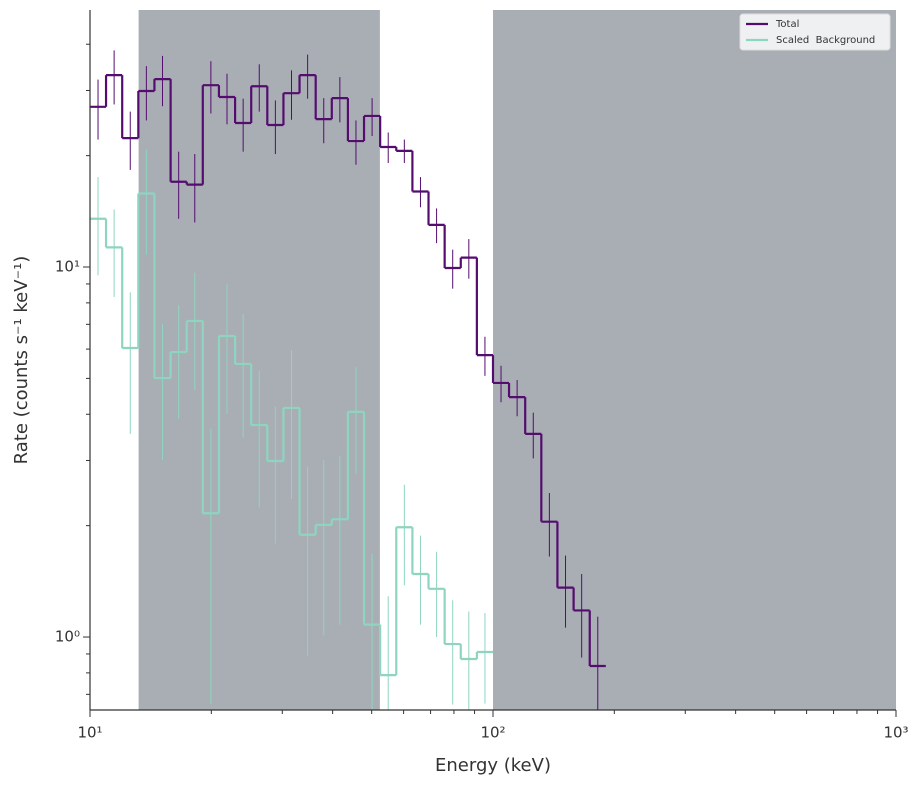 Image resolution: width=921 pixels, height=786 pixels. I want to click on y-axis-label: Rate (counts s⁻¹ keV⁻¹), so click(21, 360).